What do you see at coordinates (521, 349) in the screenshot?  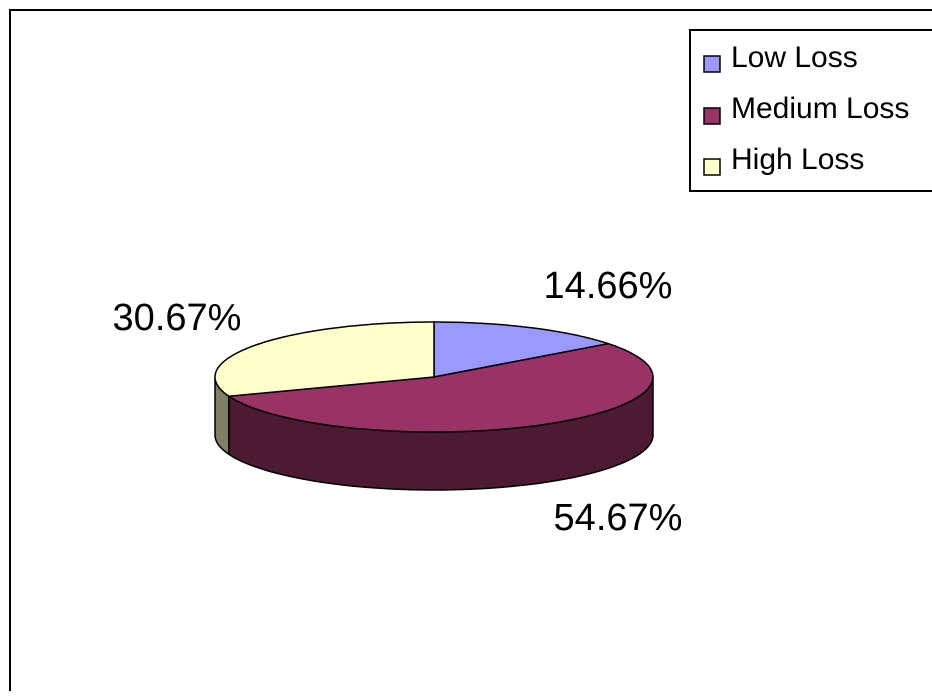 I see `pie-slice-low-loss` at bounding box center [521, 349].